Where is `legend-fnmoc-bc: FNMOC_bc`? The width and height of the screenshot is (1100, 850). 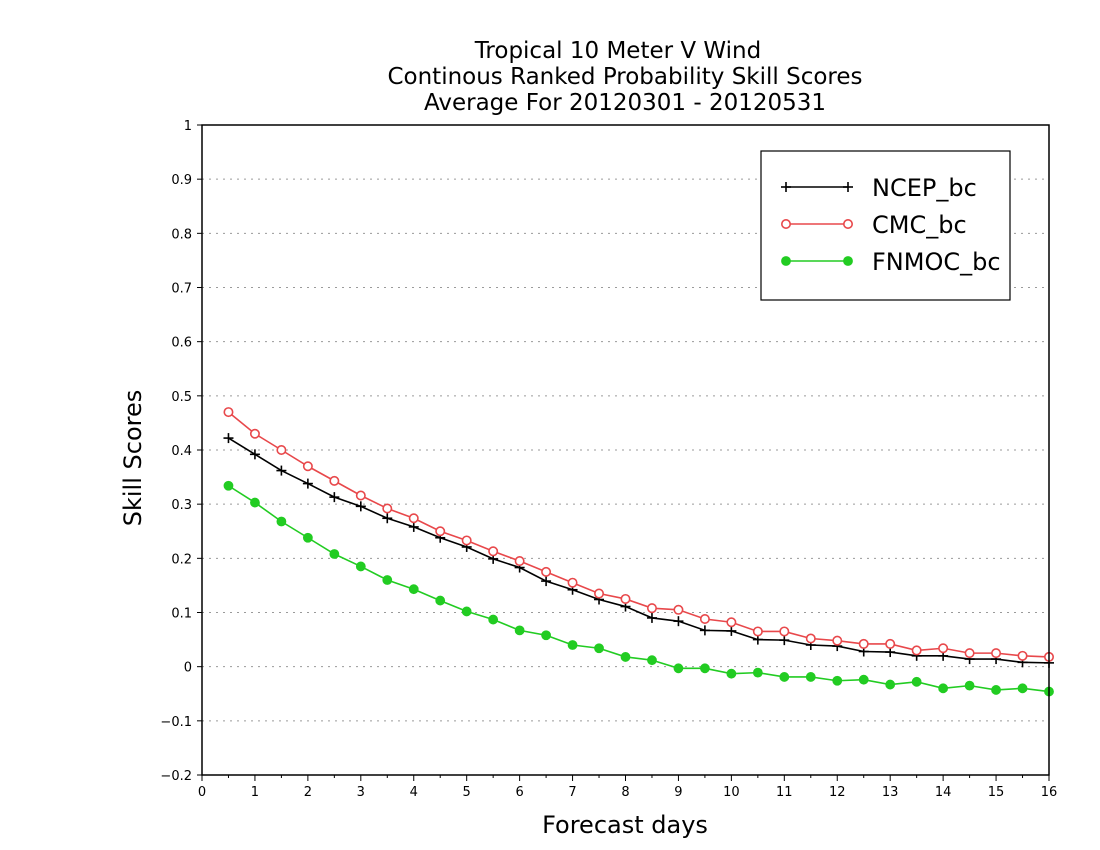 legend-fnmoc-bc: FNMOC_bc is located at coordinates (891, 262).